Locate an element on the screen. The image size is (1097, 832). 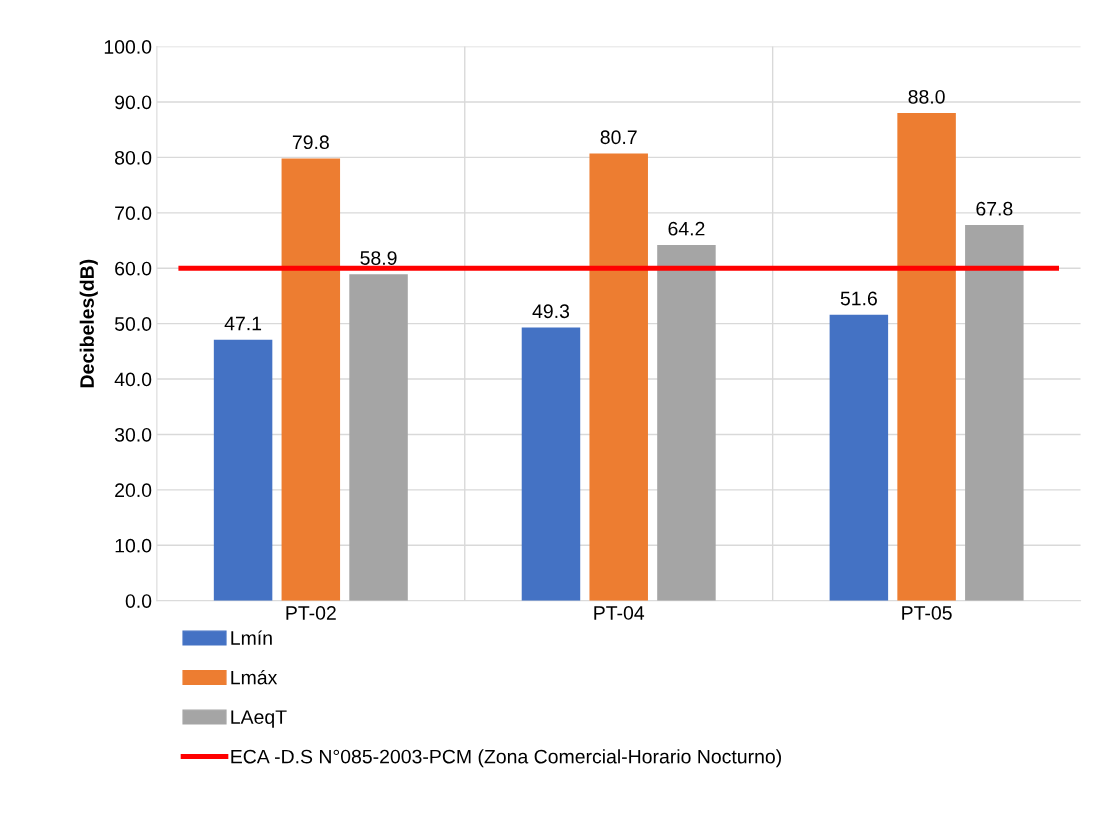
x-tick-label: PT-05 is located at coordinates (927, 613).